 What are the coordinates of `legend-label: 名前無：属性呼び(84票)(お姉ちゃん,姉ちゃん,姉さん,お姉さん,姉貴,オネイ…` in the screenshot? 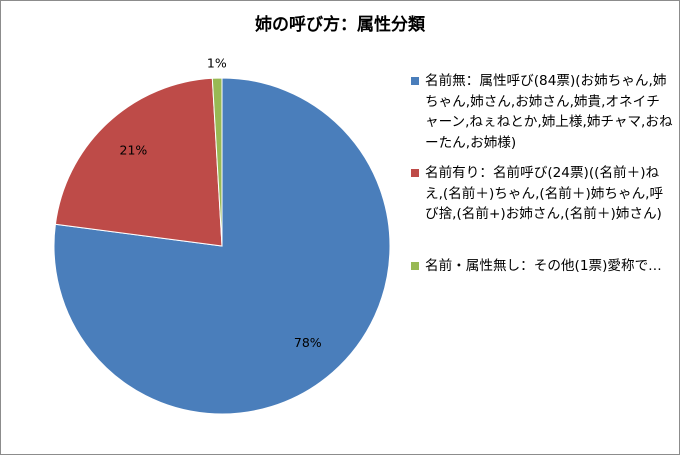 It's located at (549, 112).